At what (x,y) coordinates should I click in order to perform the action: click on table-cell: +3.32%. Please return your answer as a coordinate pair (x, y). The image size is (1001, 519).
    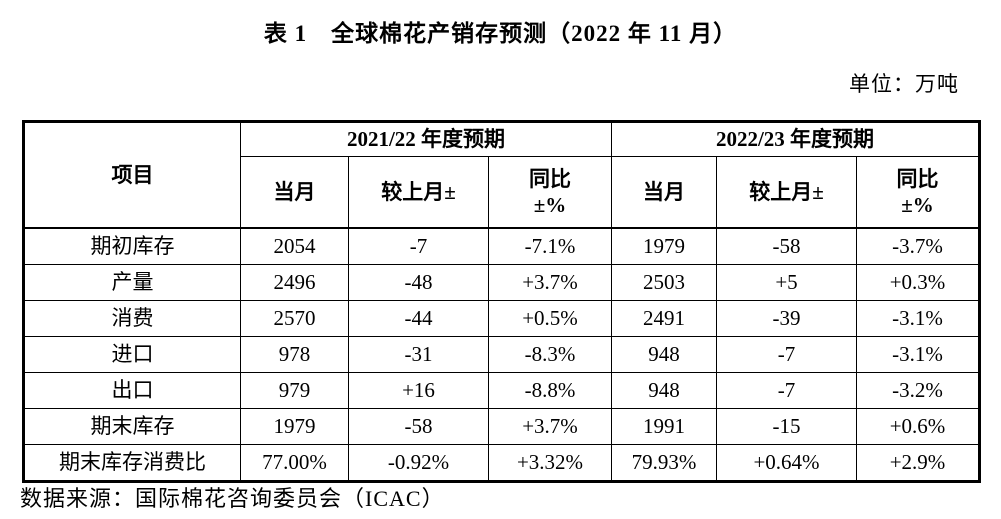
    Looking at the image, I should click on (550, 463).